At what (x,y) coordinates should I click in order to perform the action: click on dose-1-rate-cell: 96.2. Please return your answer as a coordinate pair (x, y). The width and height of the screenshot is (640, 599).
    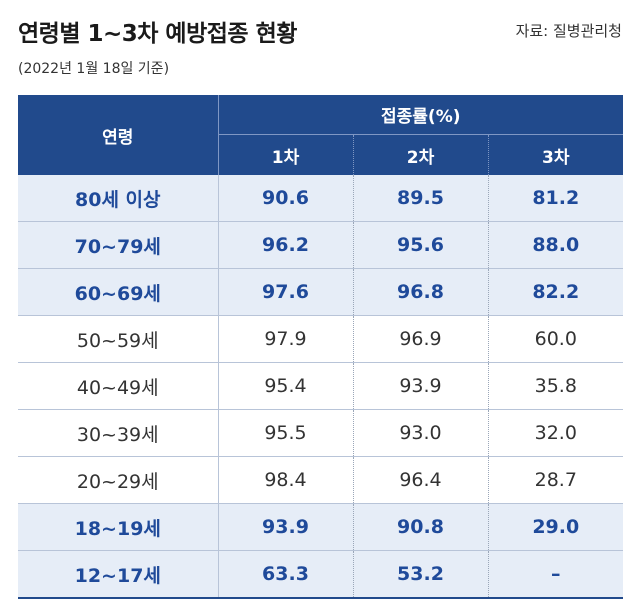
    Looking at the image, I should click on (286, 245).